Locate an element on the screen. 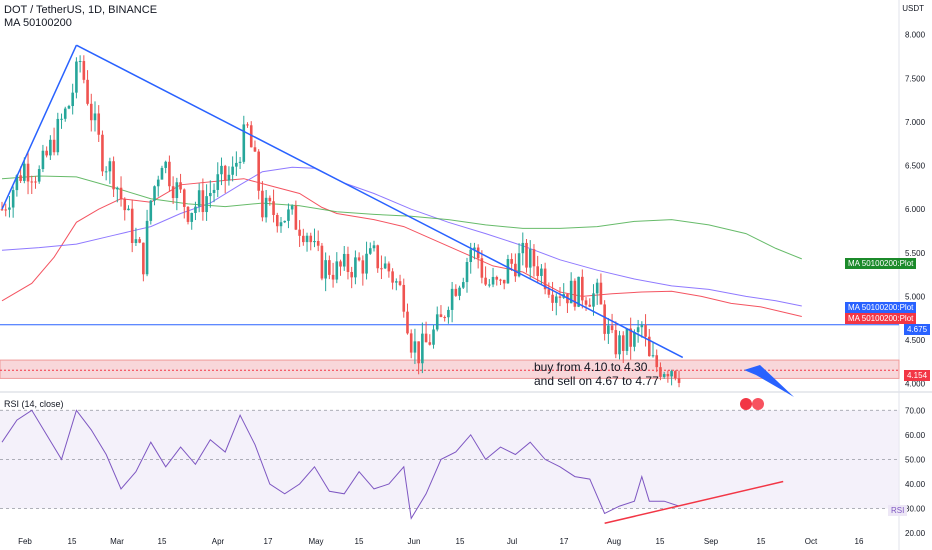 The image size is (932, 550). price-tick-label: 5.500 is located at coordinates (915, 253).